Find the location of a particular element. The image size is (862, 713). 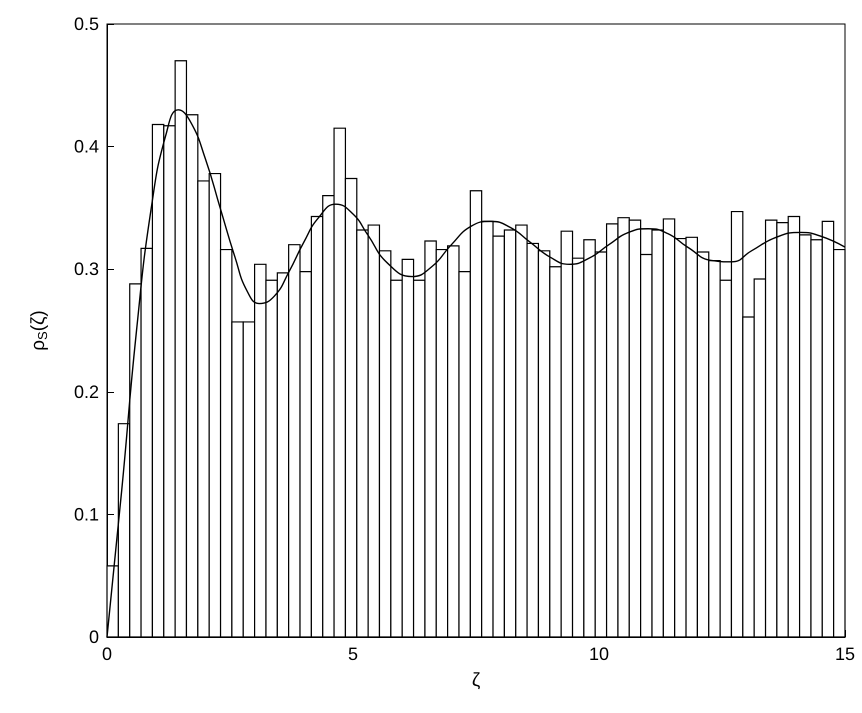

x-tick-label: 0 is located at coordinates (107, 654).